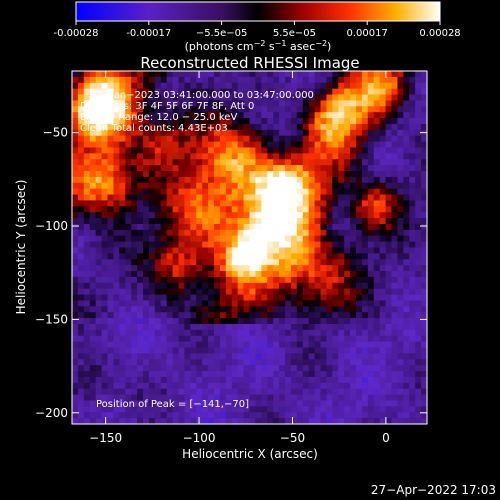 The height and width of the screenshot is (500, 500). I want to click on y-tick-label: −50, so click(55, 133).